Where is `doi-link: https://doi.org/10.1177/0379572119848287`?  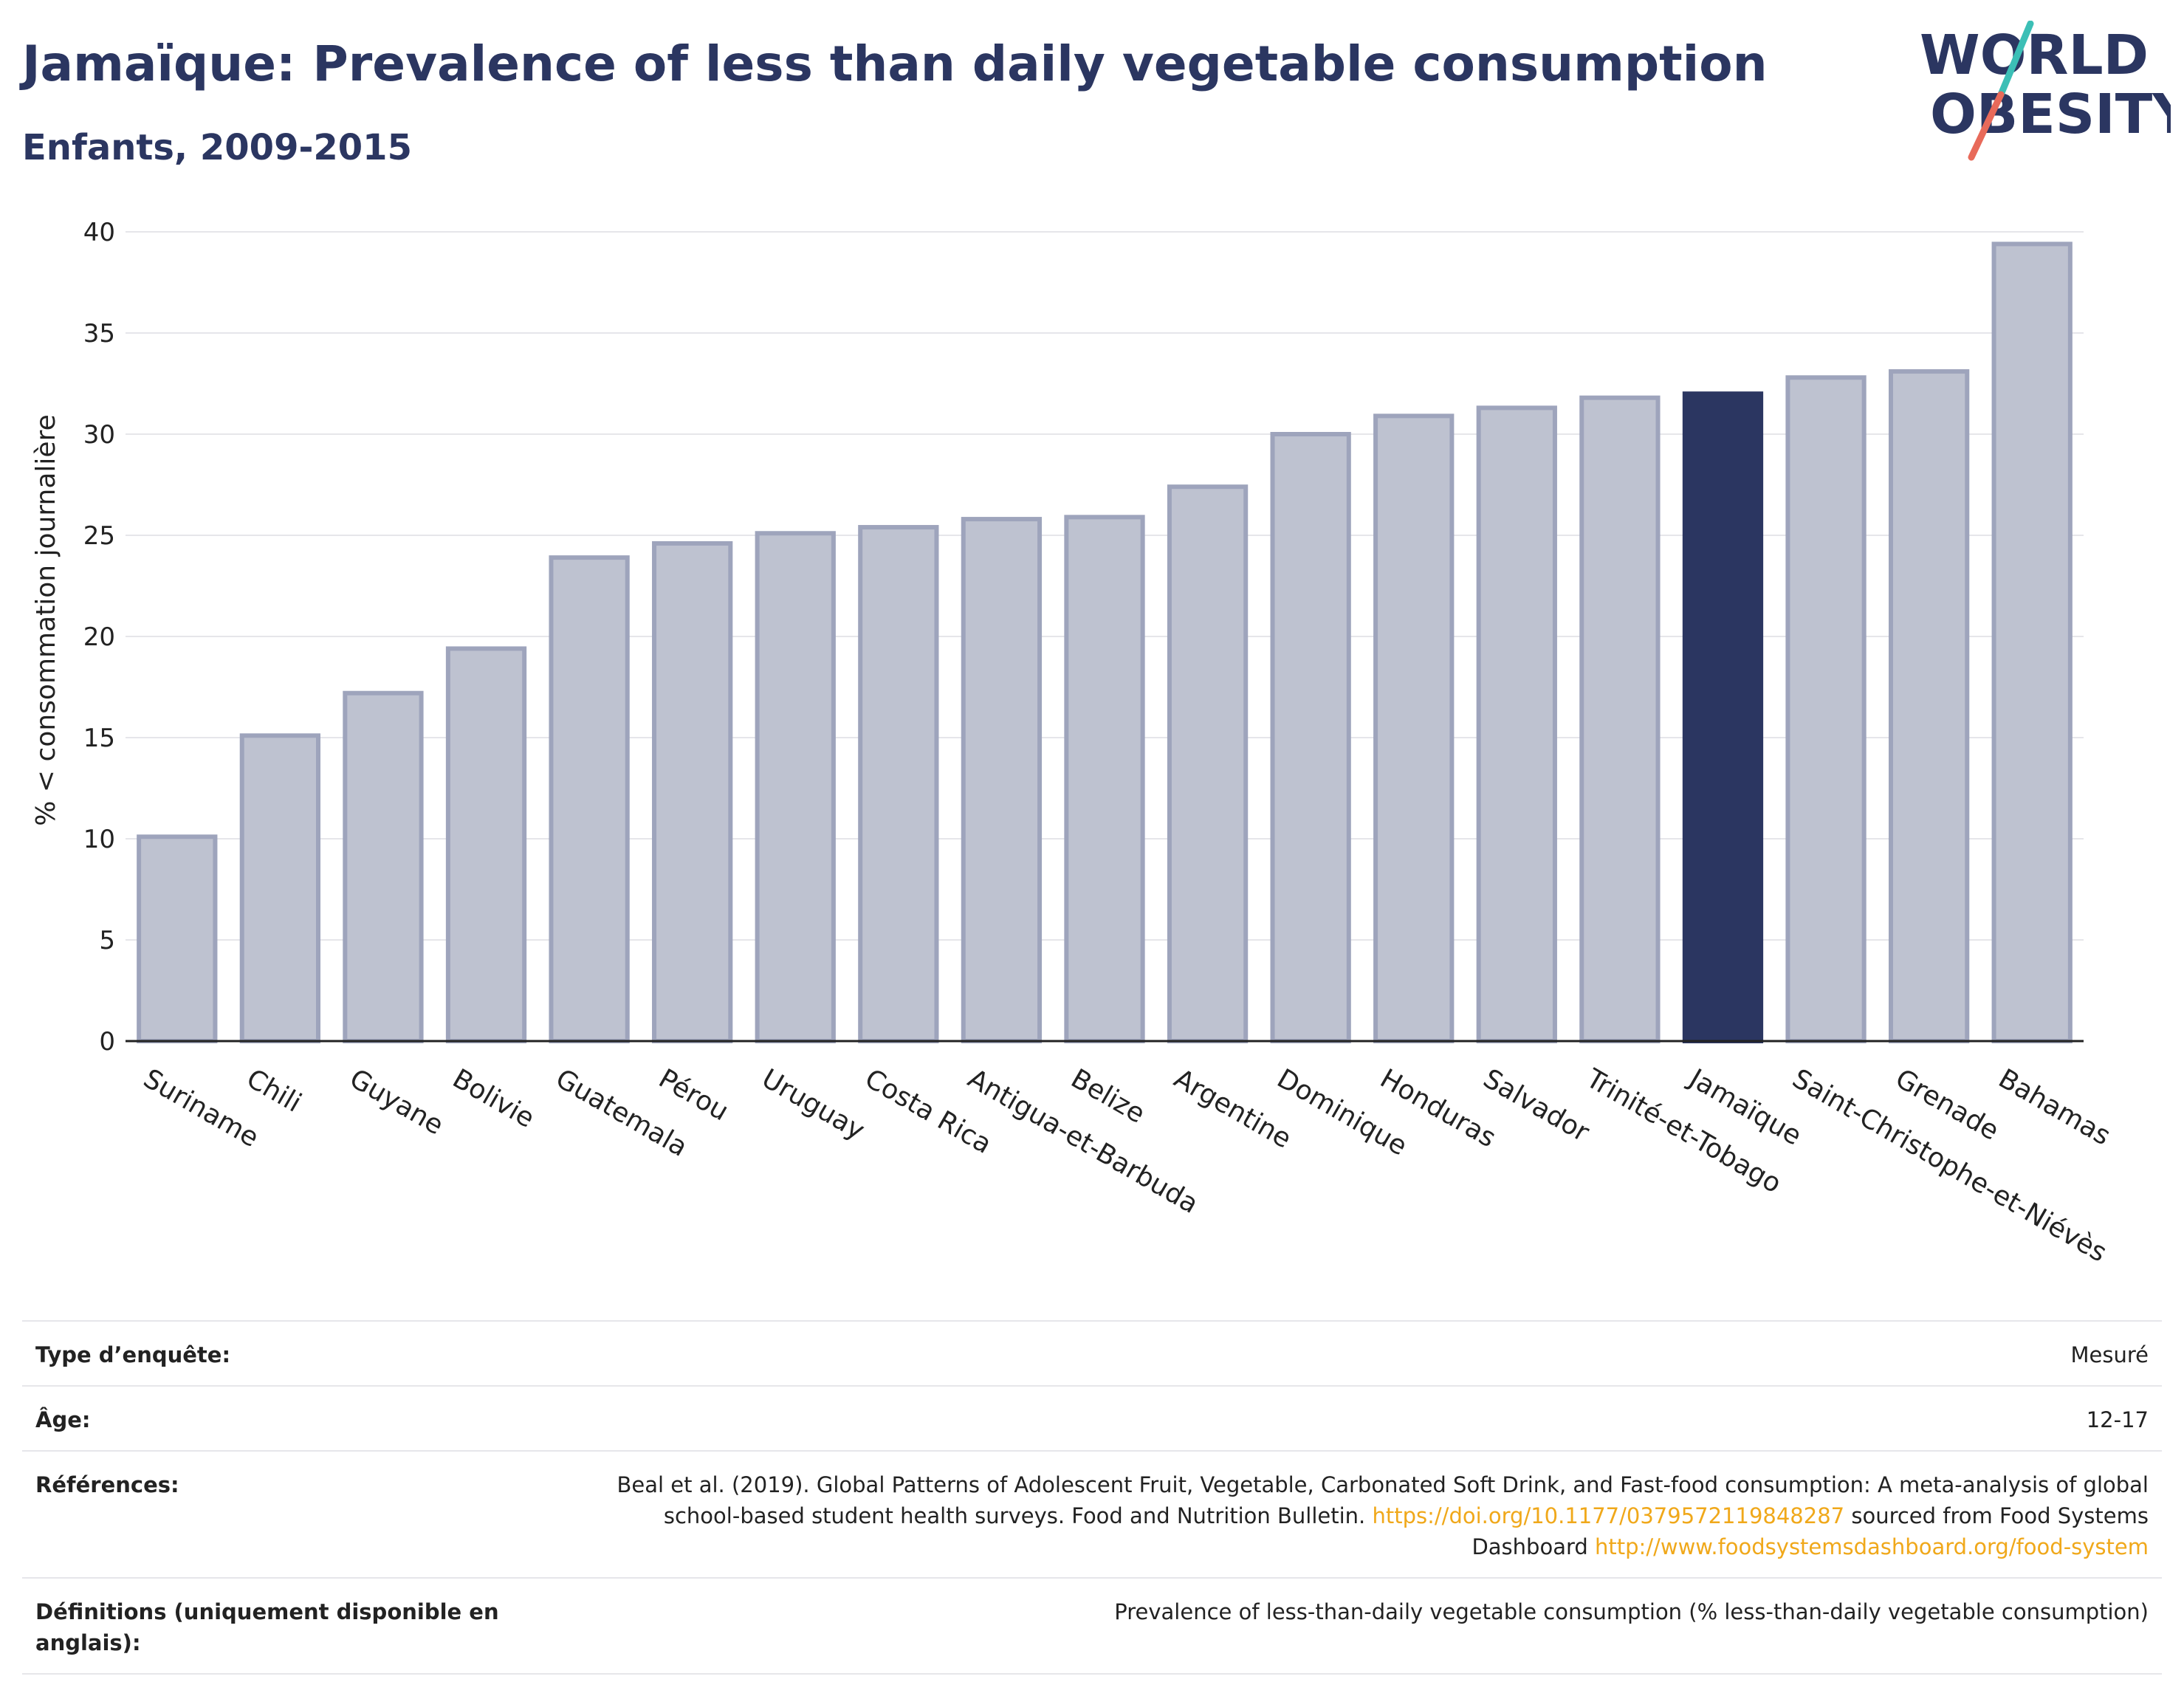
doi-link: https://doi.org/10.1177/0379572119848287 is located at coordinates (1609, 1515).